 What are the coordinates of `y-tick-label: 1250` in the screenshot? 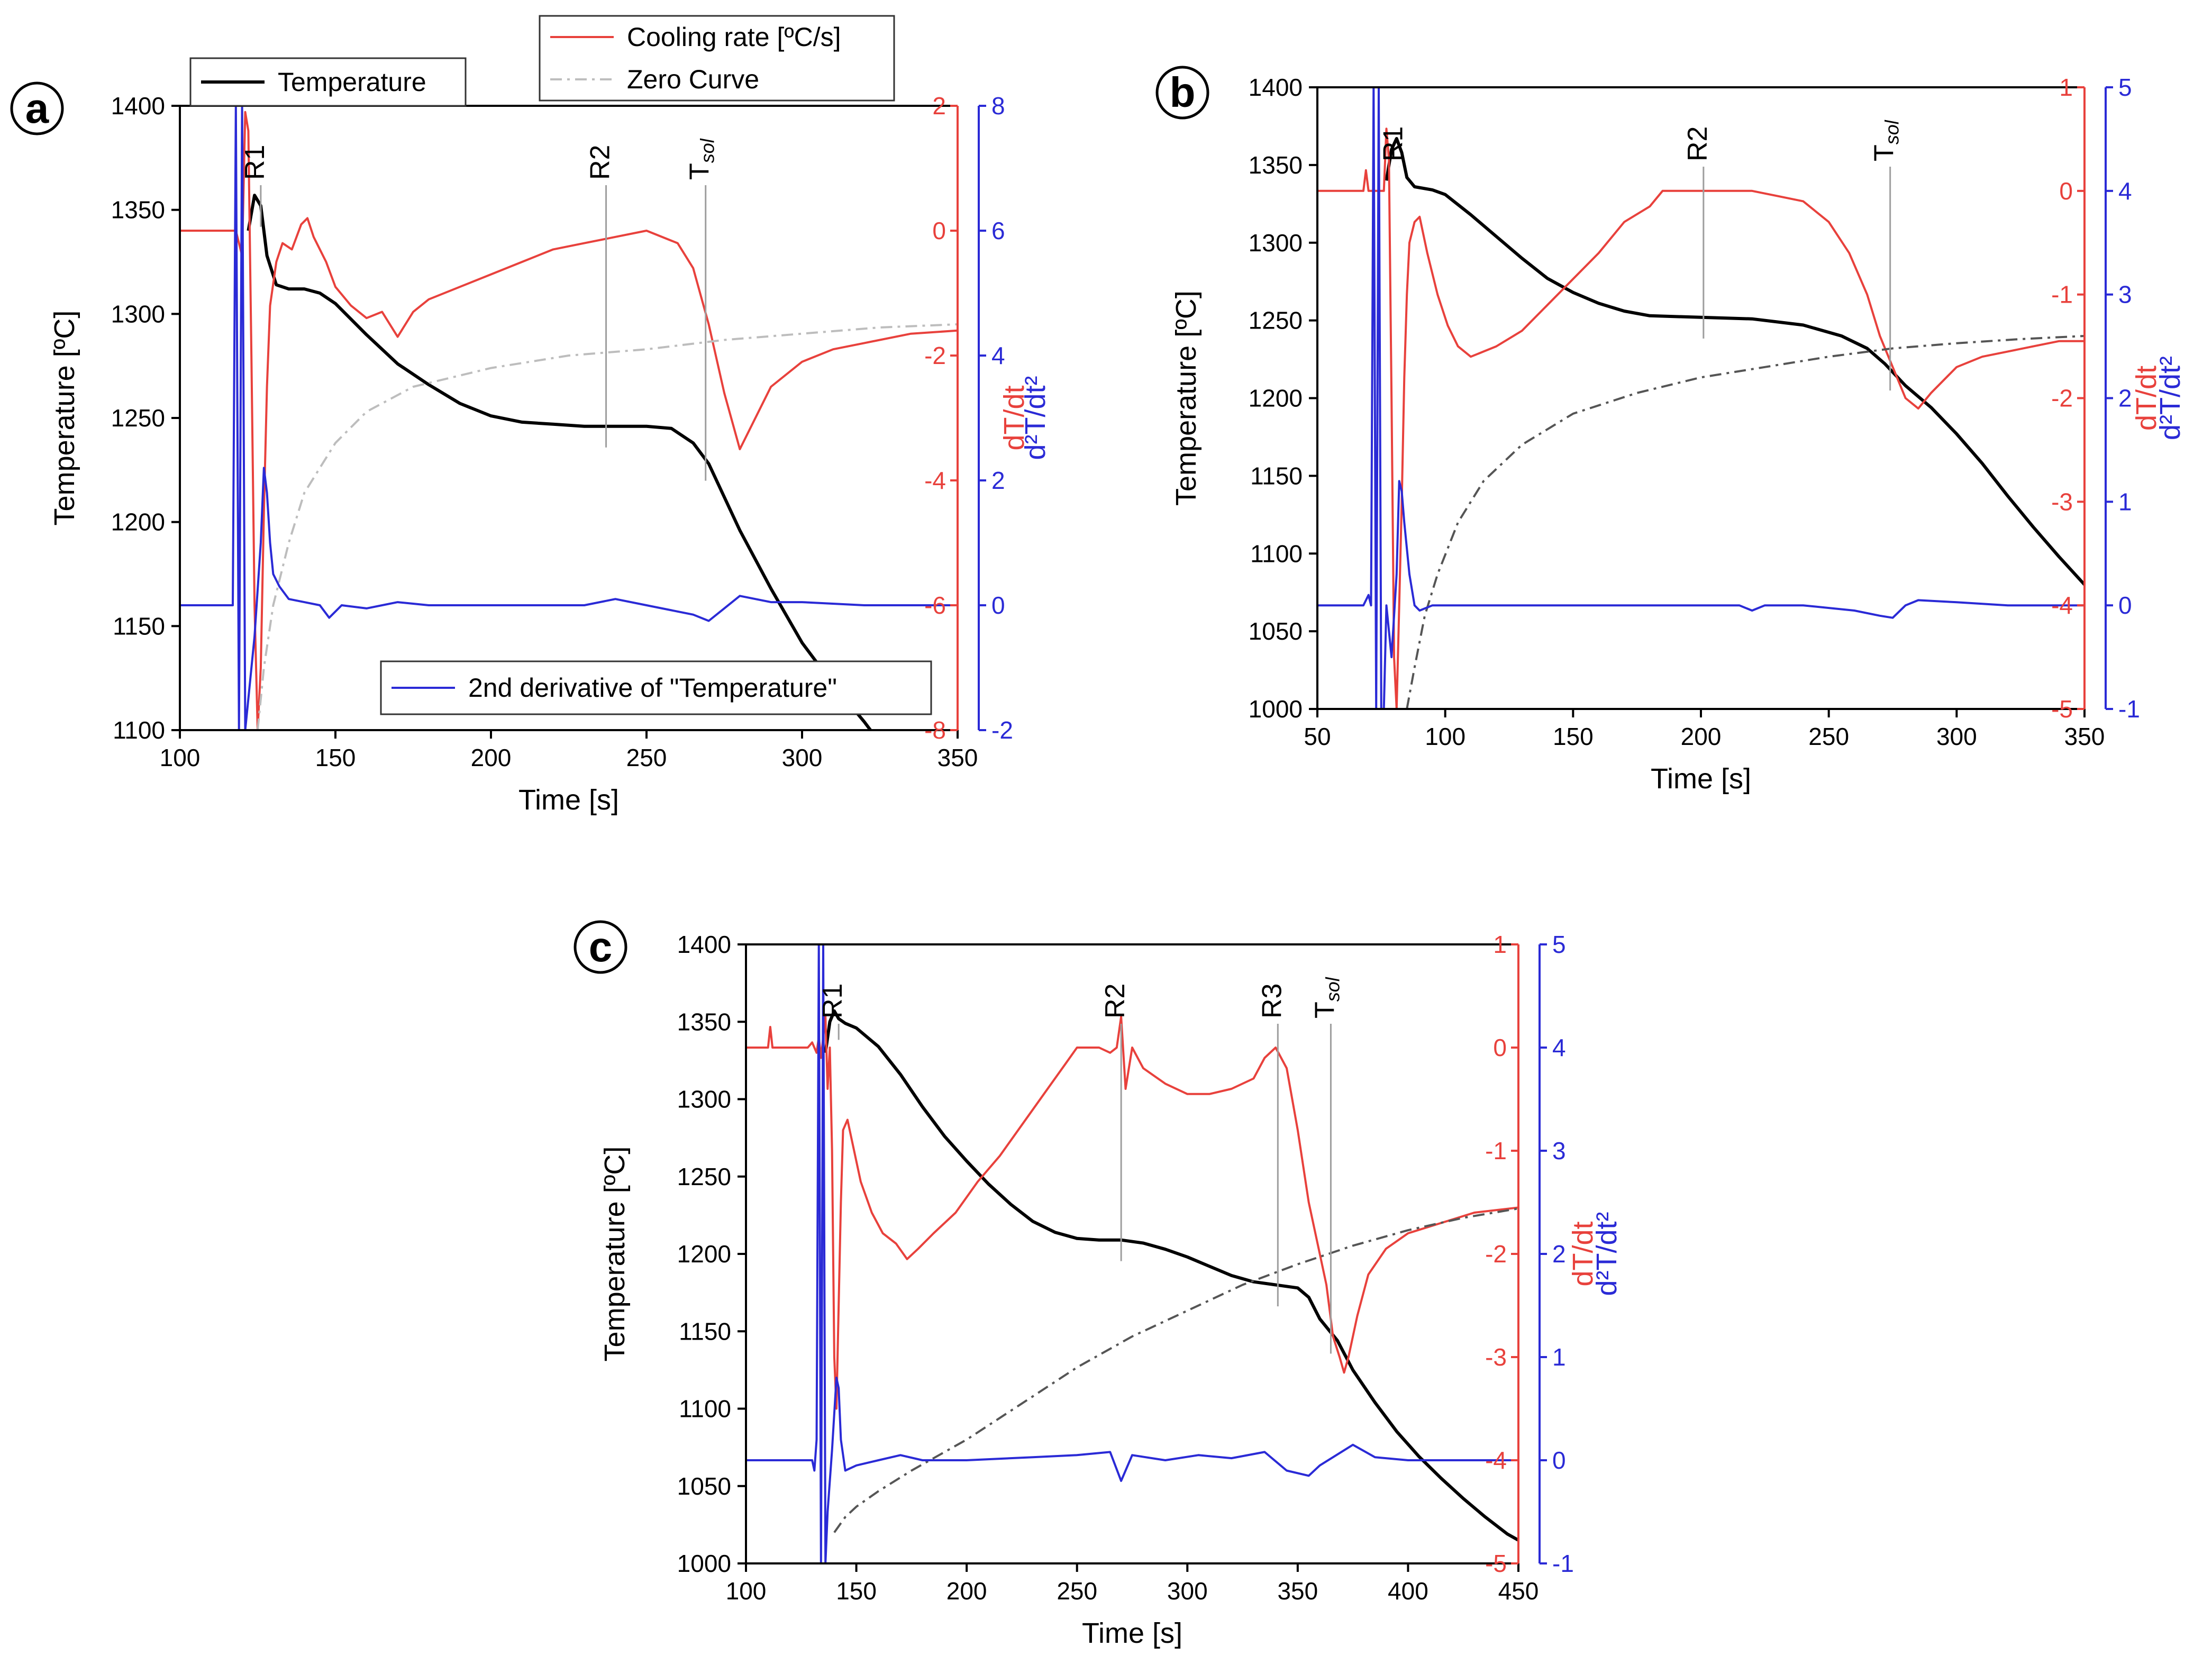 It's located at (138, 418).